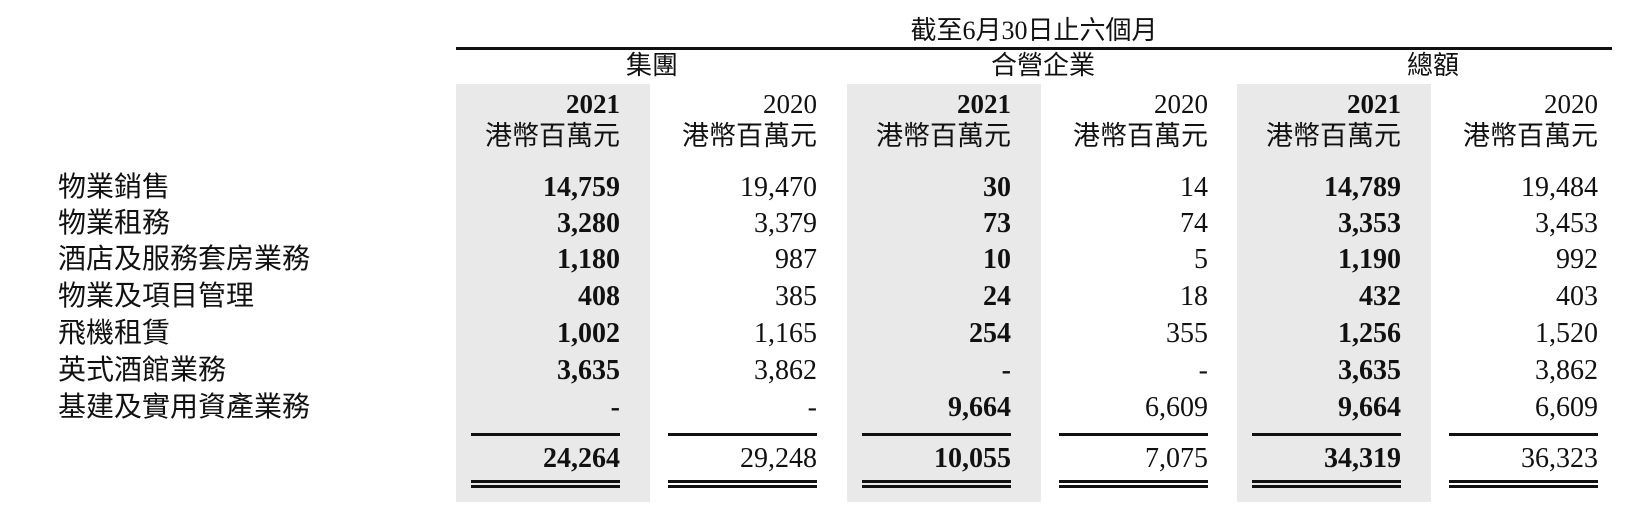  Describe the element at coordinates (1566, 223) in the screenshot. I see `table-cell: 3,453` at that location.